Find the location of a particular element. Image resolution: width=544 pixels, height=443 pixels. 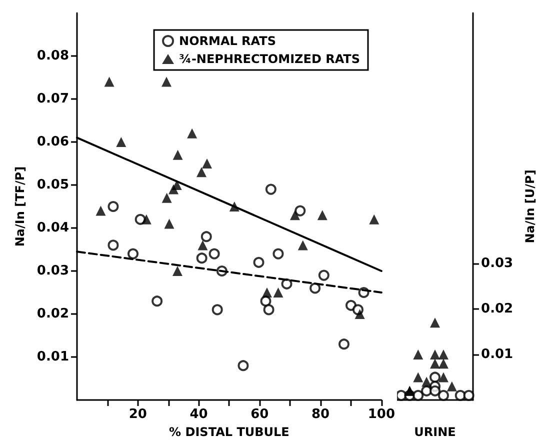

y-tick-label: 0.08 is located at coordinates (52, 56).